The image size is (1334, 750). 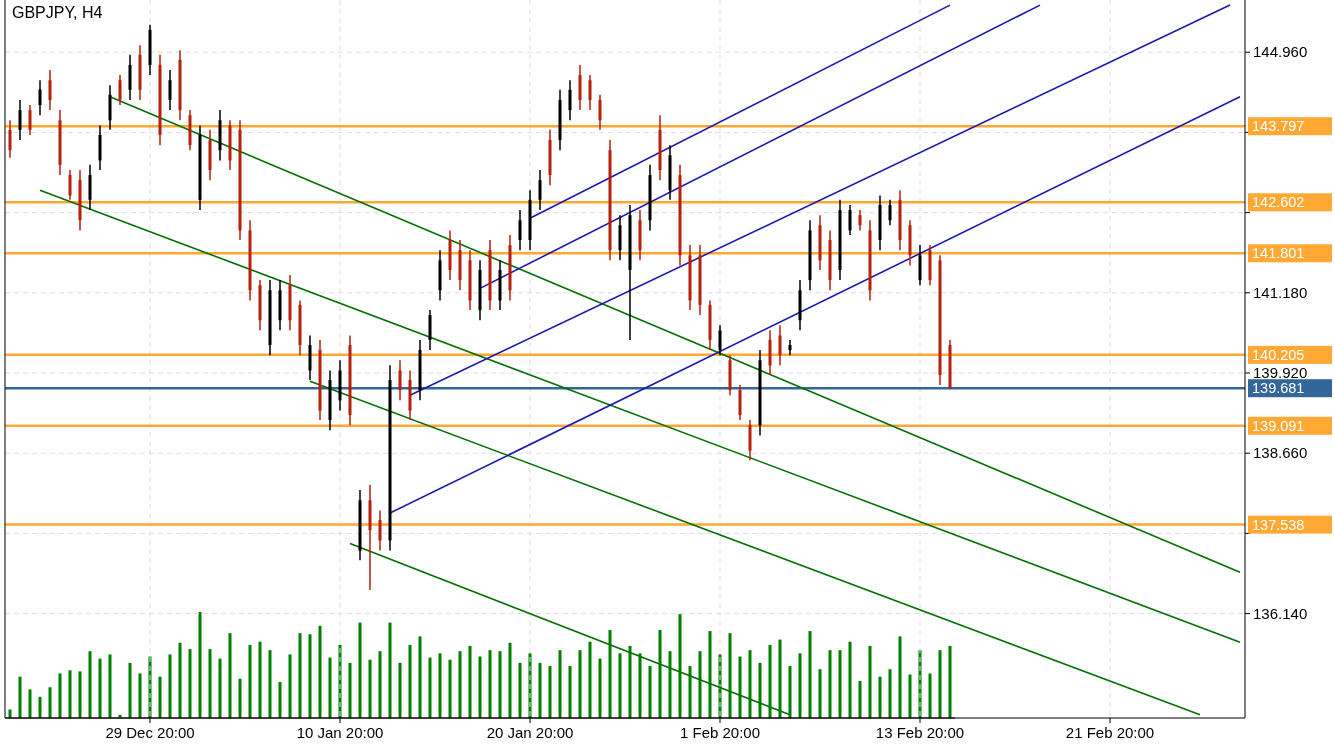 What do you see at coordinates (1280, 293) in the screenshot?
I see `y-tick-label: 141.180` at bounding box center [1280, 293].